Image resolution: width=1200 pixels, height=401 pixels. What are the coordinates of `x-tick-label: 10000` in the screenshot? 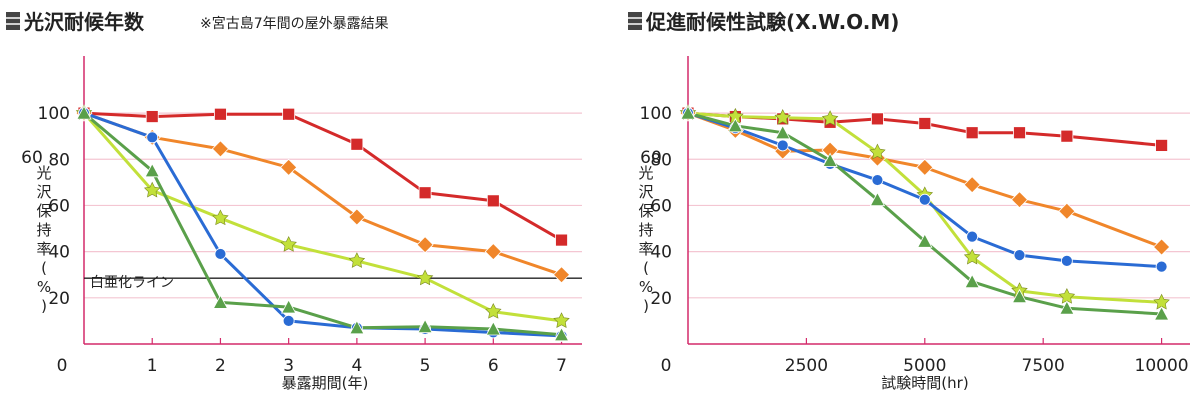 It's located at (1162, 366).